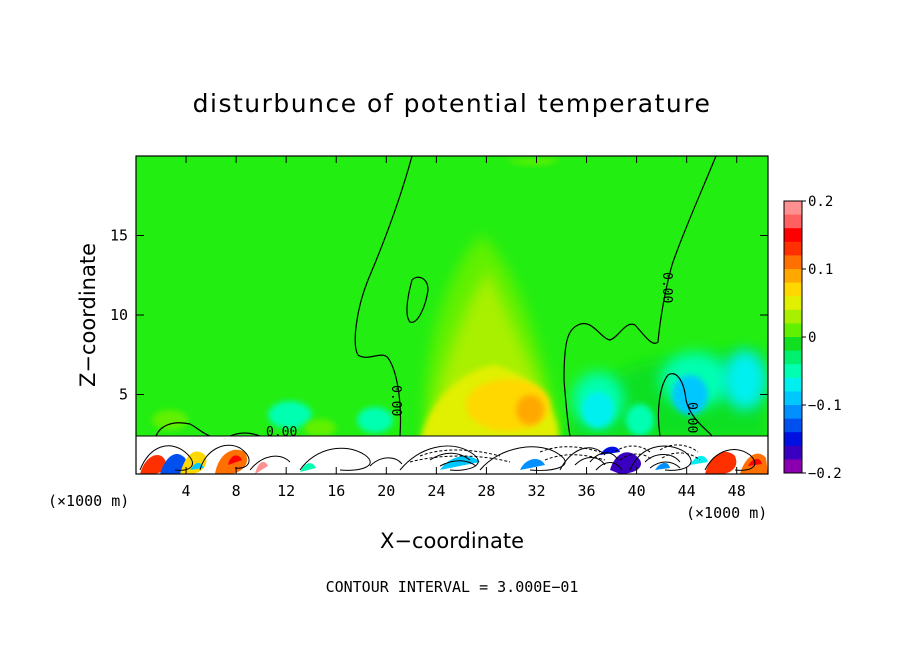  What do you see at coordinates (119, 315) in the screenshot?
I see `y-tick-label: 10` at bounding box center [119, 315].